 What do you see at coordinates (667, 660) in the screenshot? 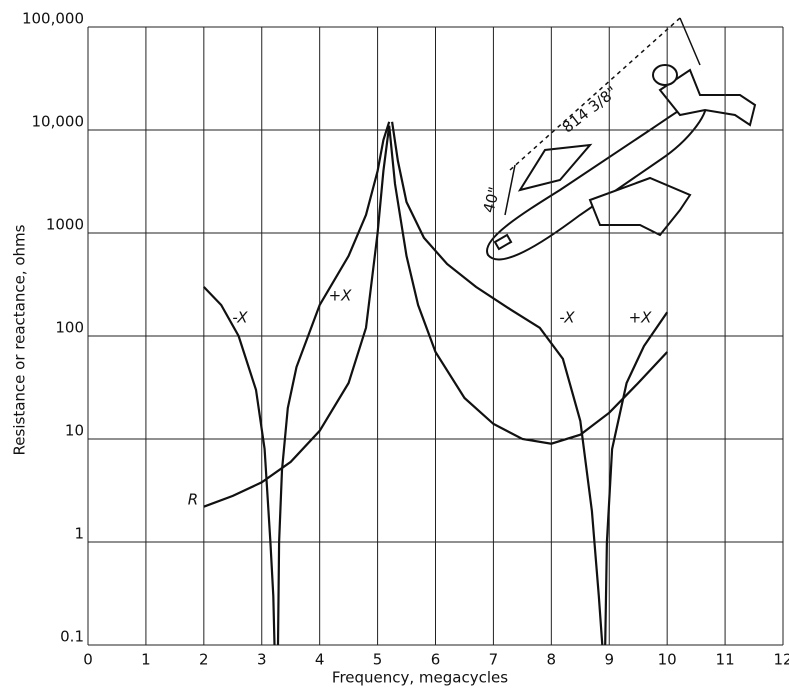
I see `x-tick-label: 10` at bounding box center [667, 660].